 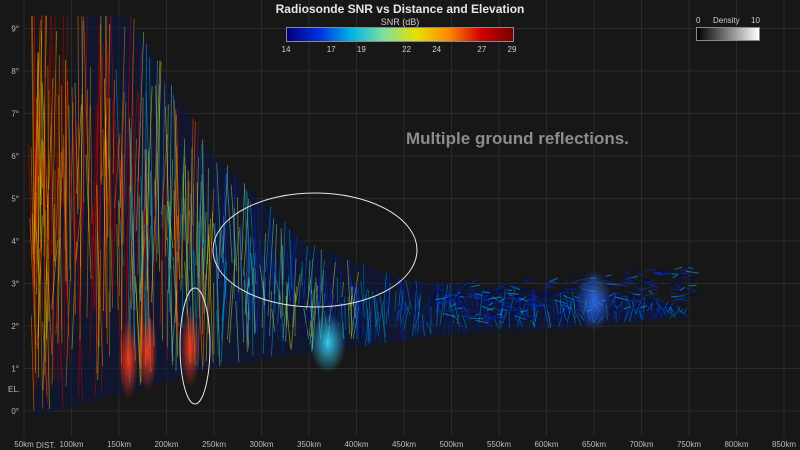 I want to click on x-tick-label: 650km, so click(x=594, y=444).